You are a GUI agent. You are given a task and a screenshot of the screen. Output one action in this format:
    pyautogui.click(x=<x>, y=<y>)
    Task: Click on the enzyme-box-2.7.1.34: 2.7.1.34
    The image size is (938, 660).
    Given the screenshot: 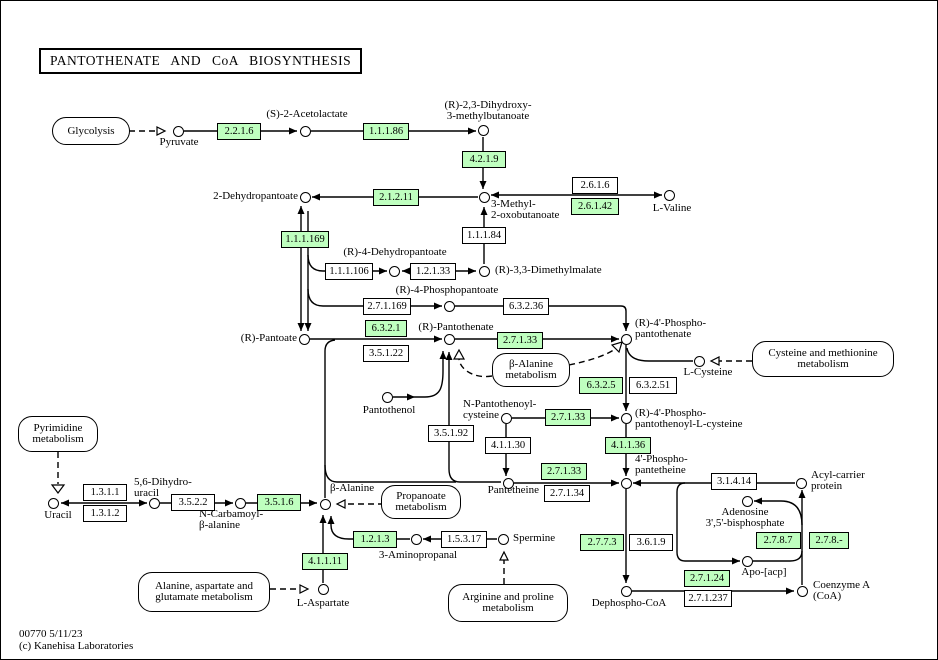 What is the action you would take?
    pyautogui.click(x=567, y=493)
    